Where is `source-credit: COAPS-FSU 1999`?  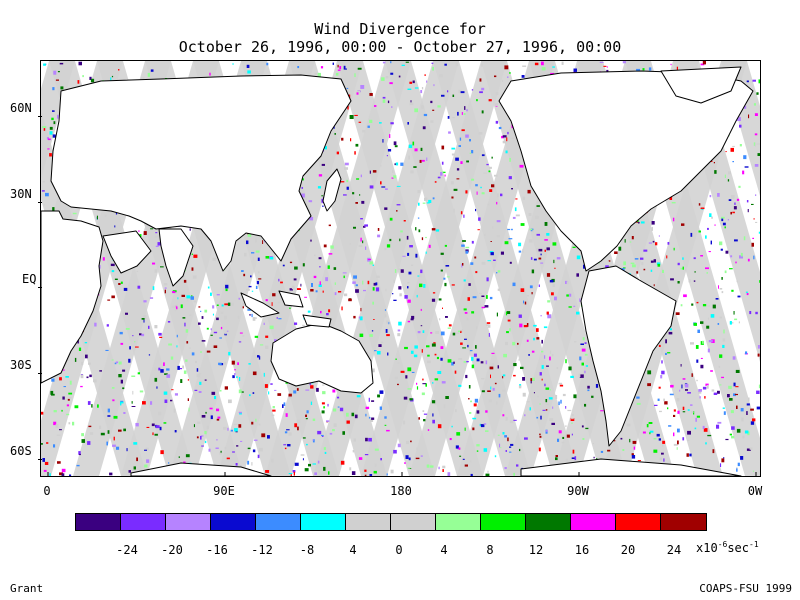
source-credit: COAPS-FSU 1999 is located at coordinates (745, 588).